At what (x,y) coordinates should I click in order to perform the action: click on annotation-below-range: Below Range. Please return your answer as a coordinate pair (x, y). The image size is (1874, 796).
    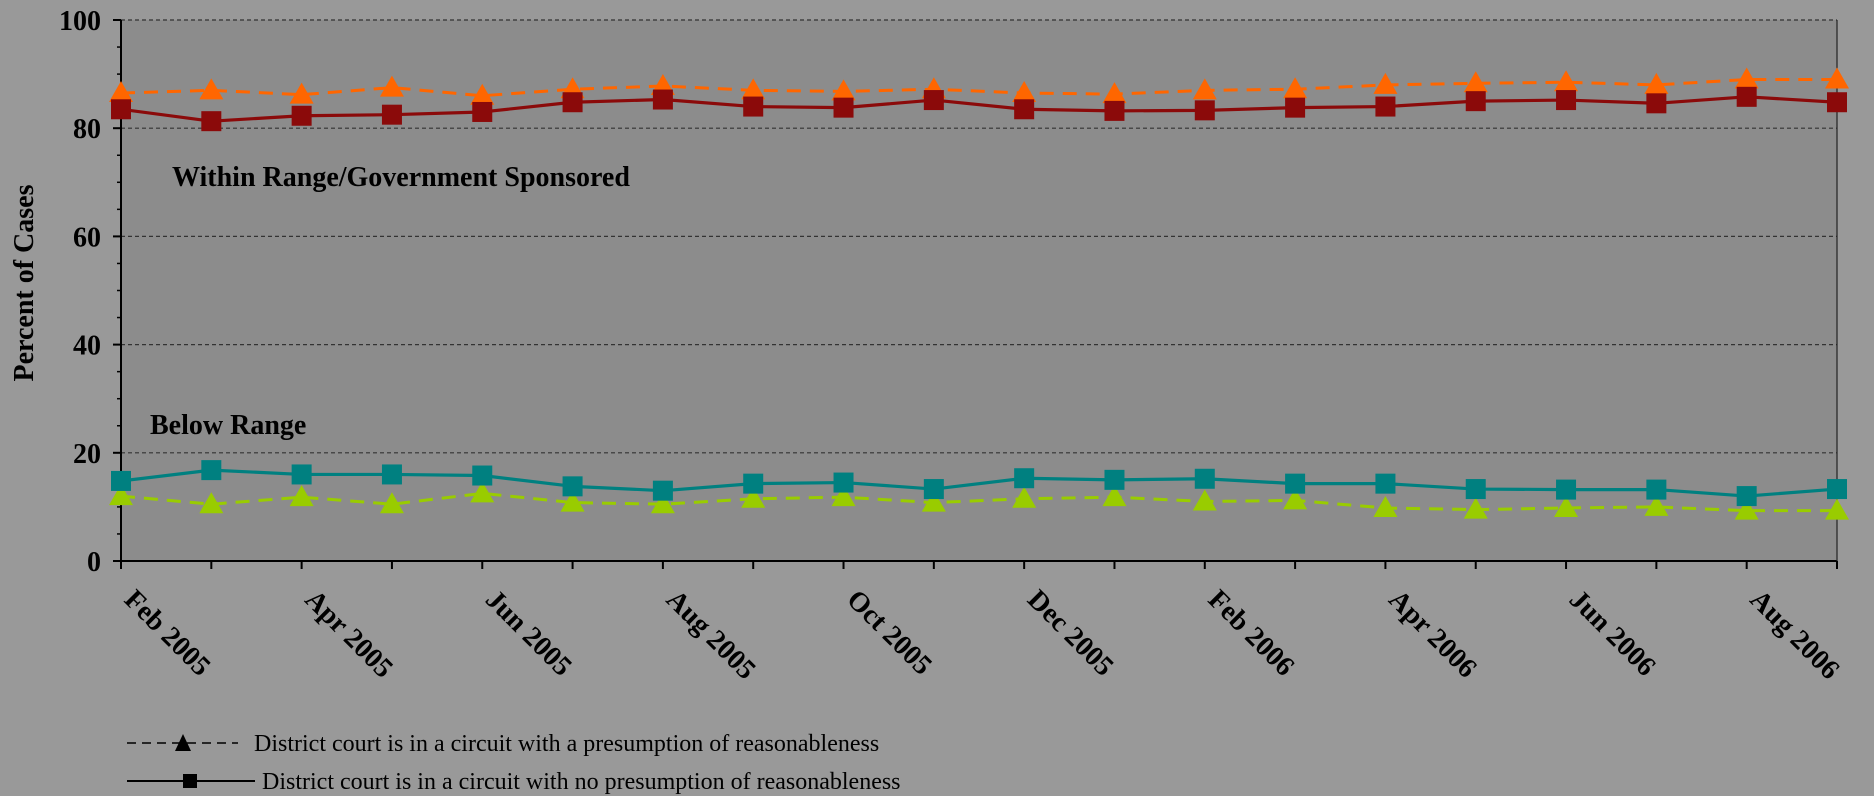
    Looking at the image, I should click on (228, 425).